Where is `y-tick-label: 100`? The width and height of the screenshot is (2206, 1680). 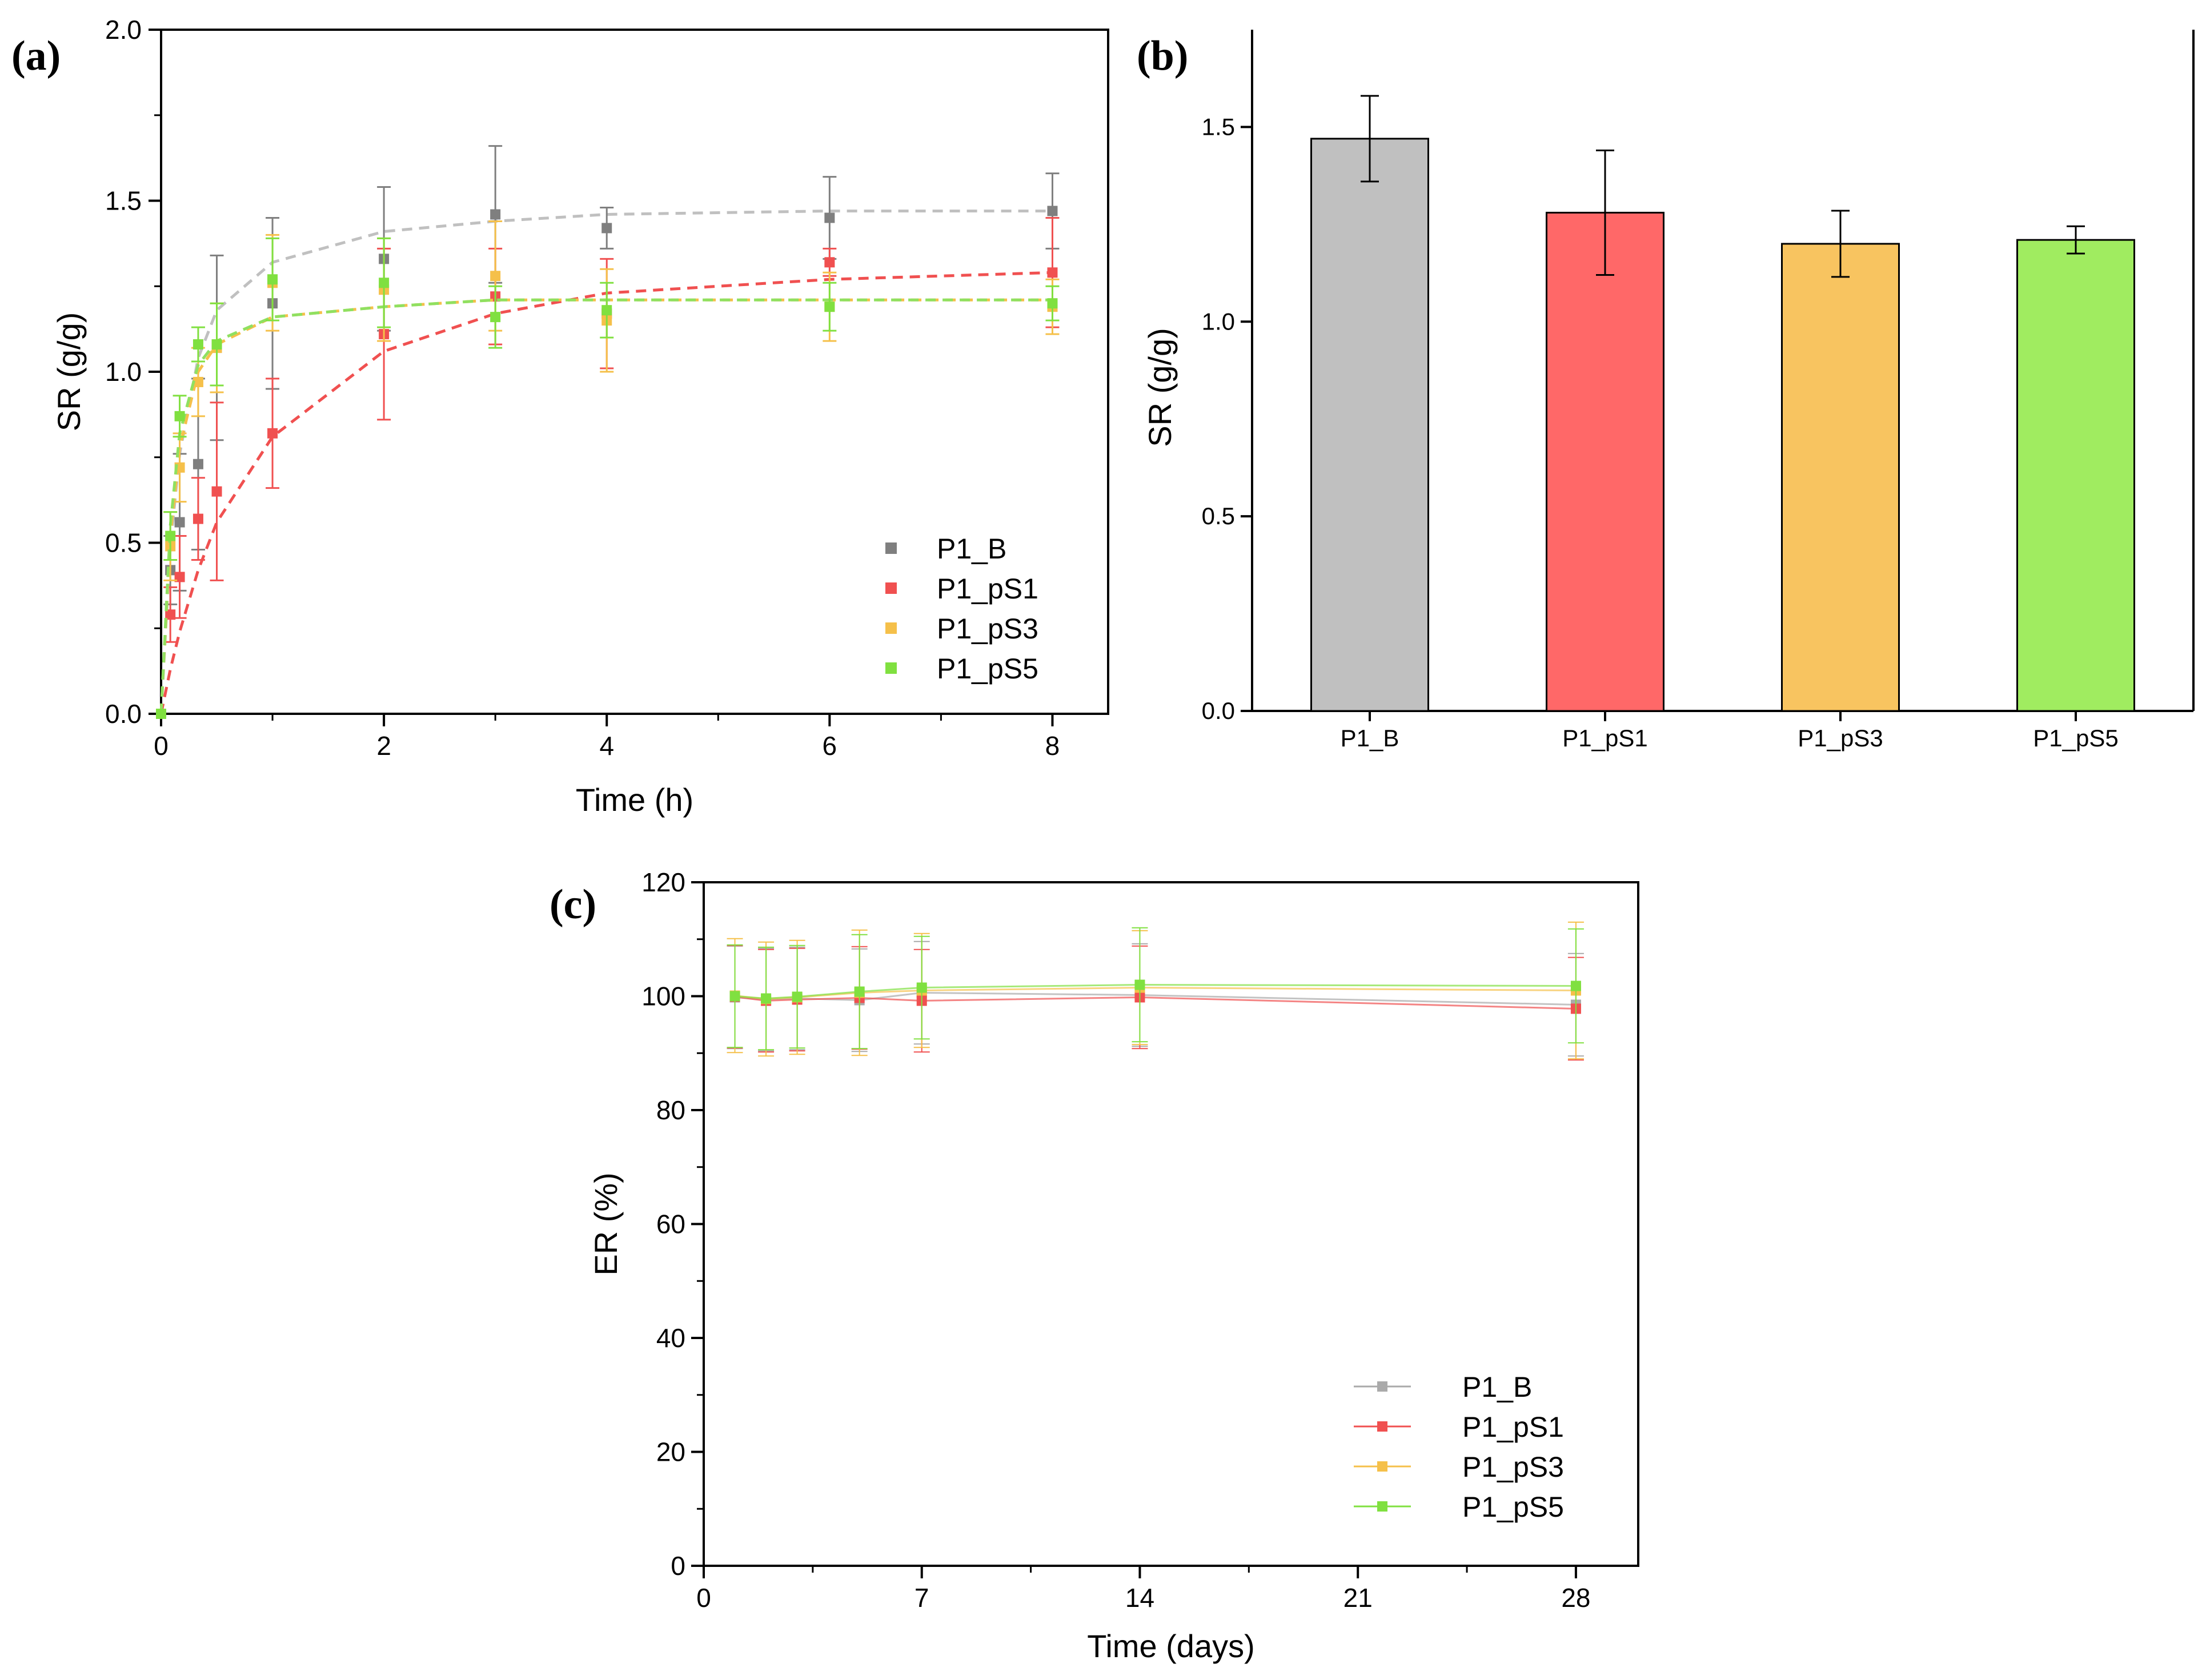 y-tick-label: 100 is located at coordinates (663, 996).